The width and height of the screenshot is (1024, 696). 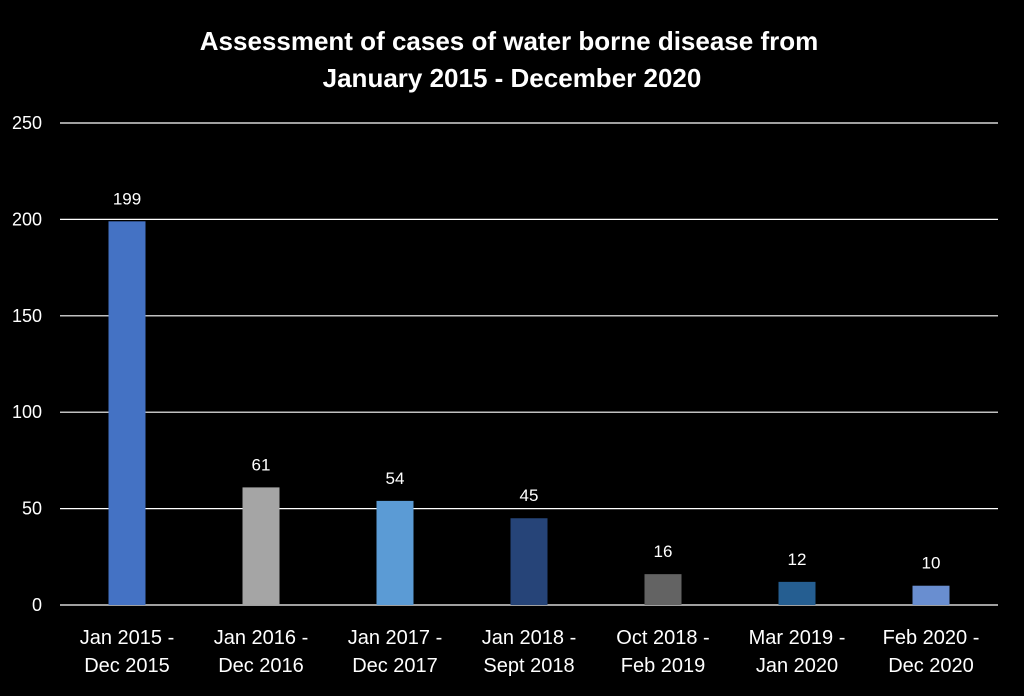 I want to click on x-category-label: Mar 2019 -, so click(x=797, y=638).